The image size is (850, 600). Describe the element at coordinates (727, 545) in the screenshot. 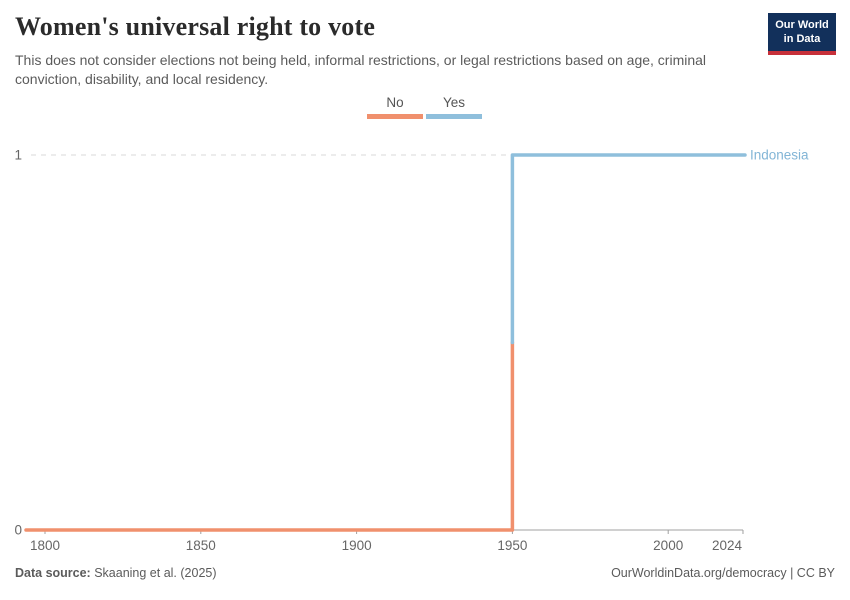

I see `x-tick-label: 2024` at that location.